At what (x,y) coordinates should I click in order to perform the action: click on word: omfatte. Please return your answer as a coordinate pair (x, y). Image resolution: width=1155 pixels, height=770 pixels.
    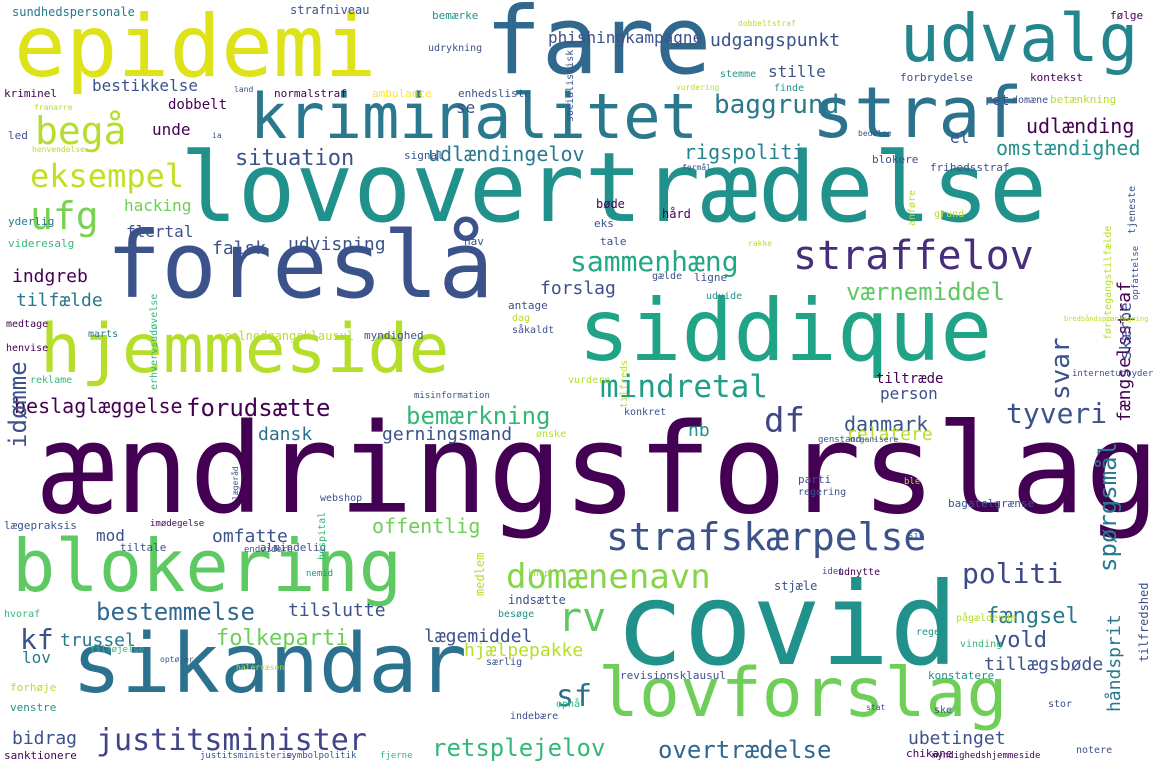
    Looking at the image, I should click on (250, 536).